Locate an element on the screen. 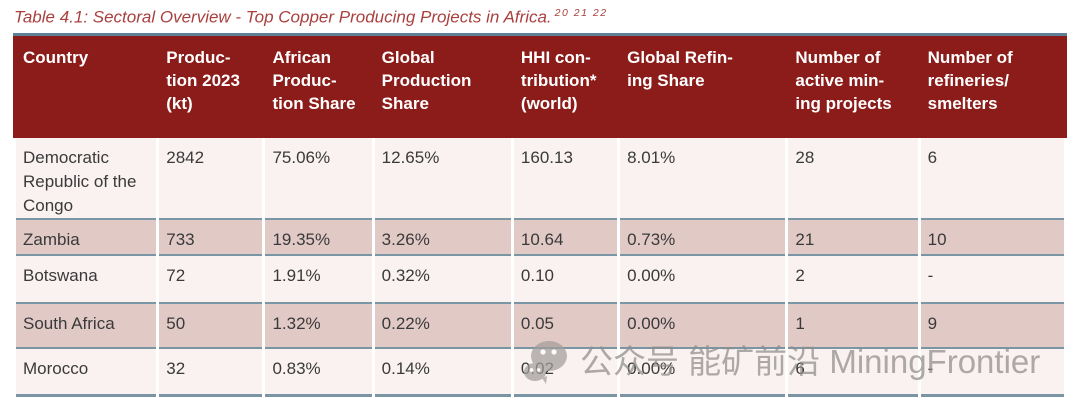 The image size is (1080, 408). table-cell: Morocco is located at coordinates (86, 373).